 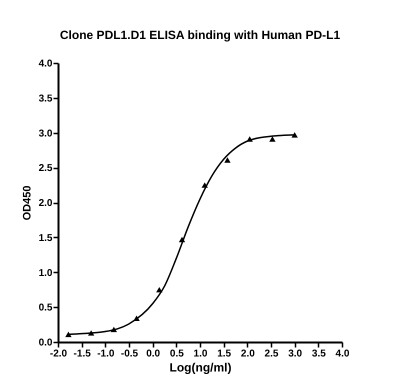 What do you see at coordinates (45, 343) in the screenshot?
I see `y-tick-label: 0.0` at bounding box center [45, 343].